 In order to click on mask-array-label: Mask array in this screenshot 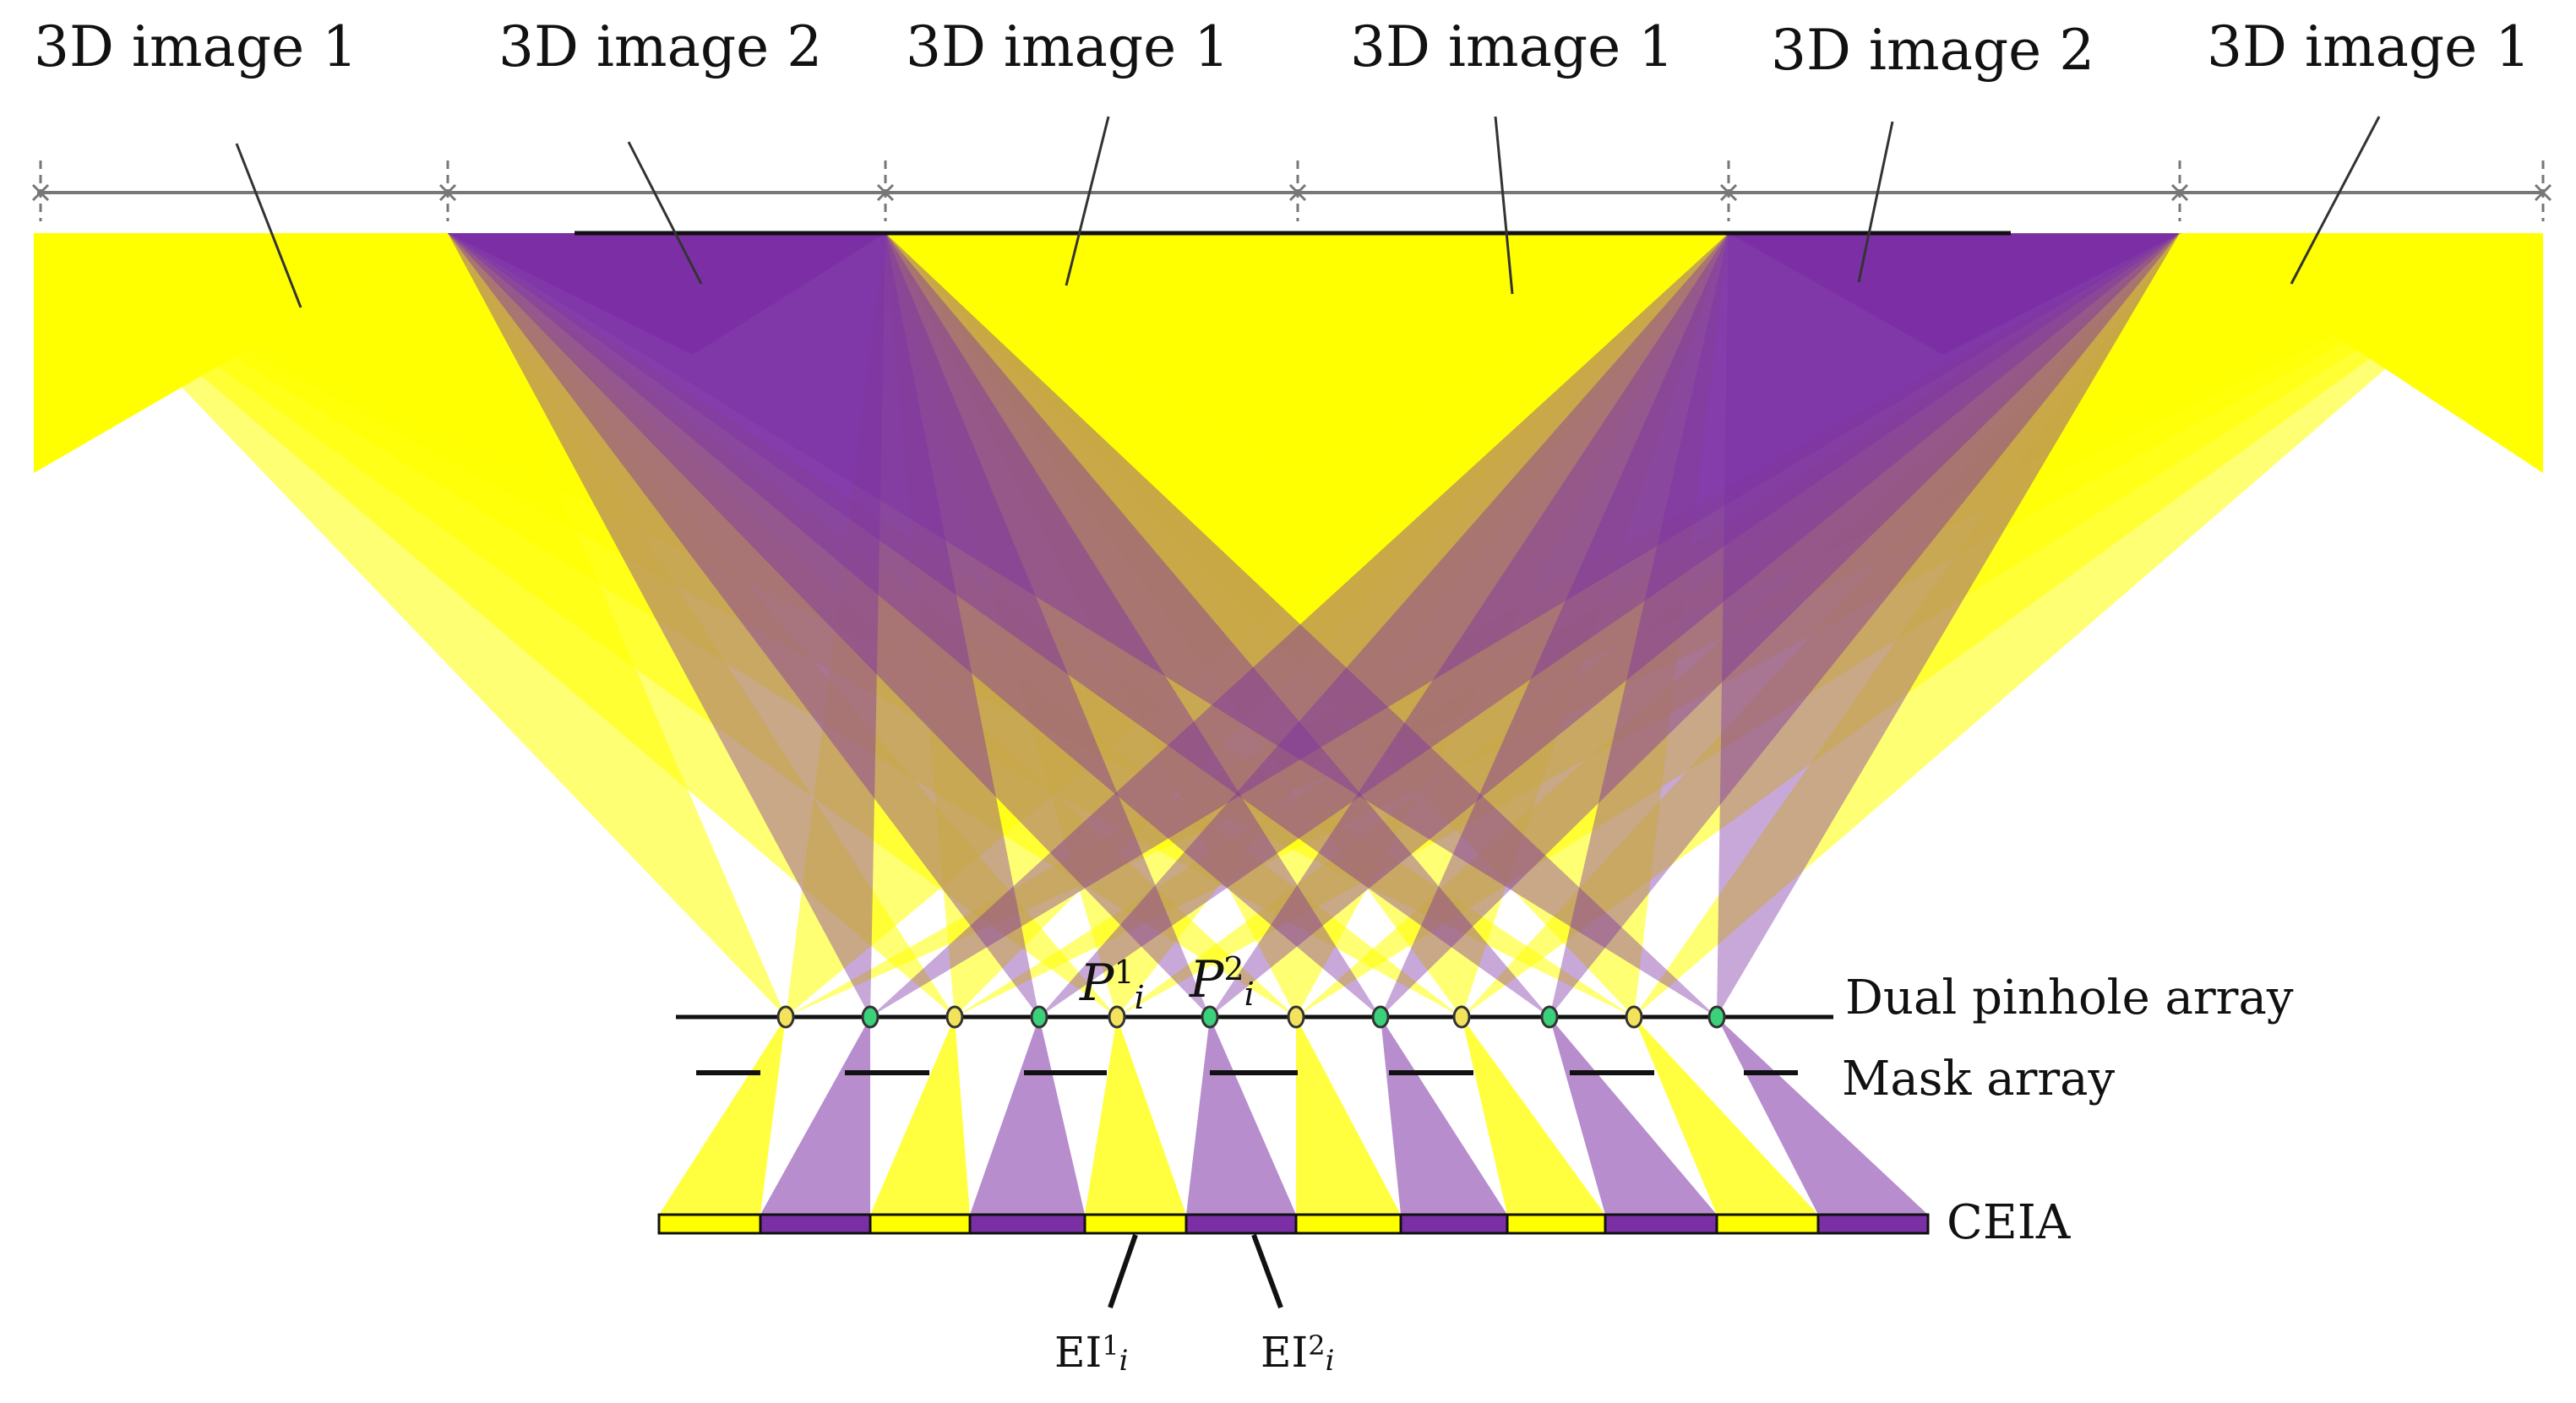, I will do `click(1979, 1079)`.